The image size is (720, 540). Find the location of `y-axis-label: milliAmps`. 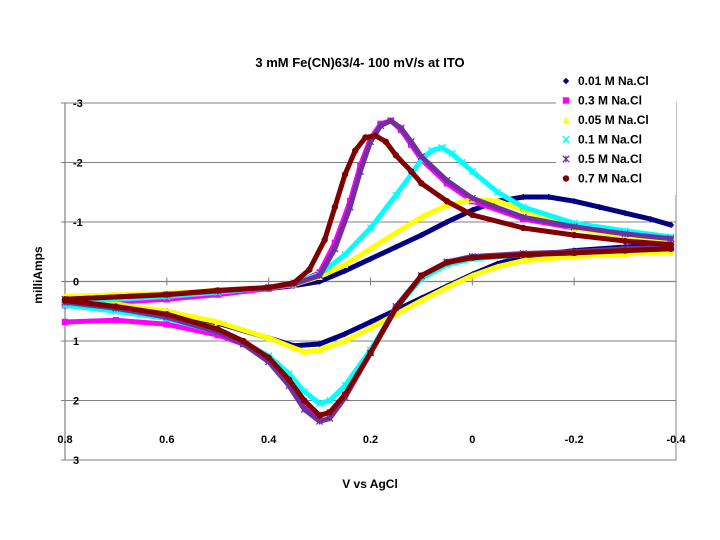

y-axis-label: milliAmps is located at coordinates (38, 275).